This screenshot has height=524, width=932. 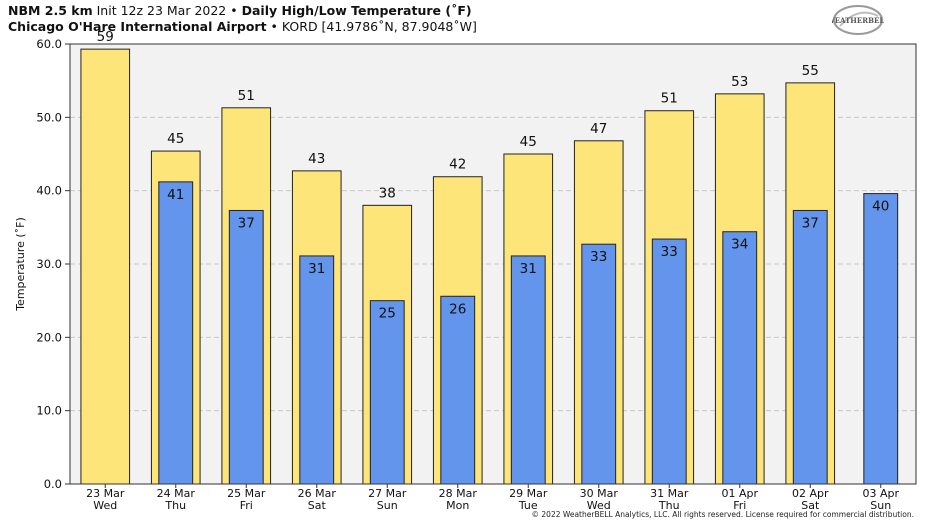 I want to click on x-tick-date: 27 Mar, so click(x=387, y=493).